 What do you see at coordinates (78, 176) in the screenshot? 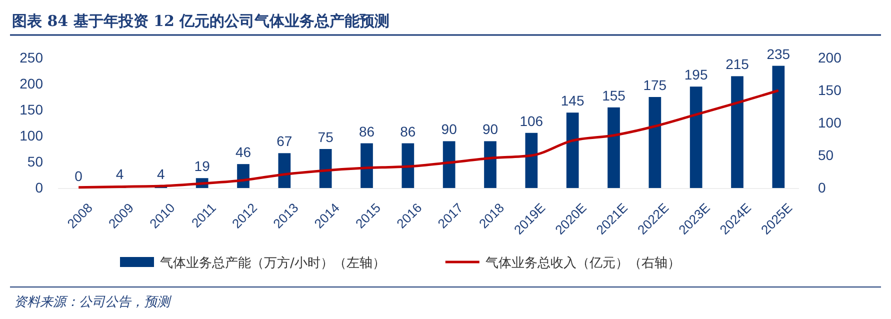
I see `data-label: 0` at bounding box center [78, 176].